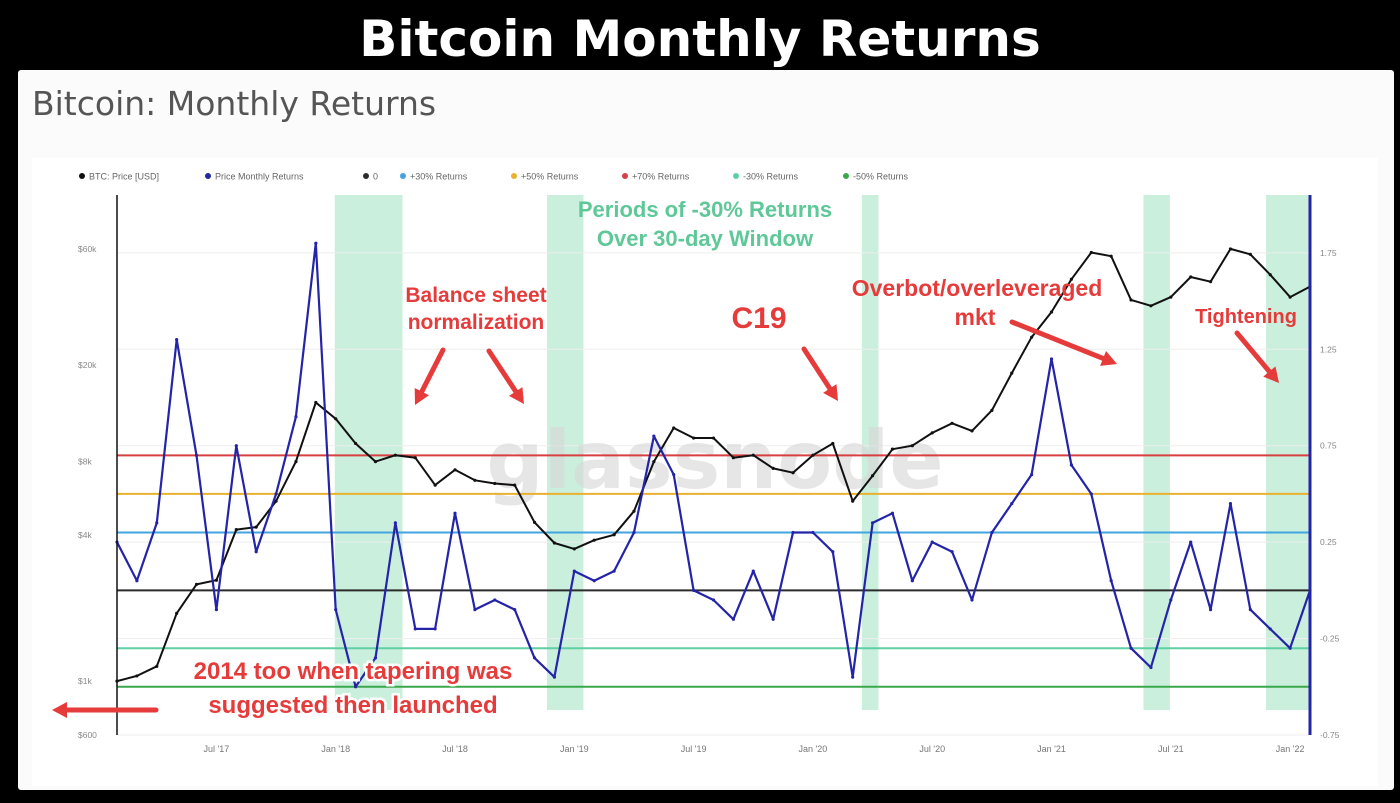 This screenshot has width=1400, height=803. What do you see at coordinates (817, 368) in the screenshot?
I see `c19-arrow-shaft` at bounding box center [817, 368].